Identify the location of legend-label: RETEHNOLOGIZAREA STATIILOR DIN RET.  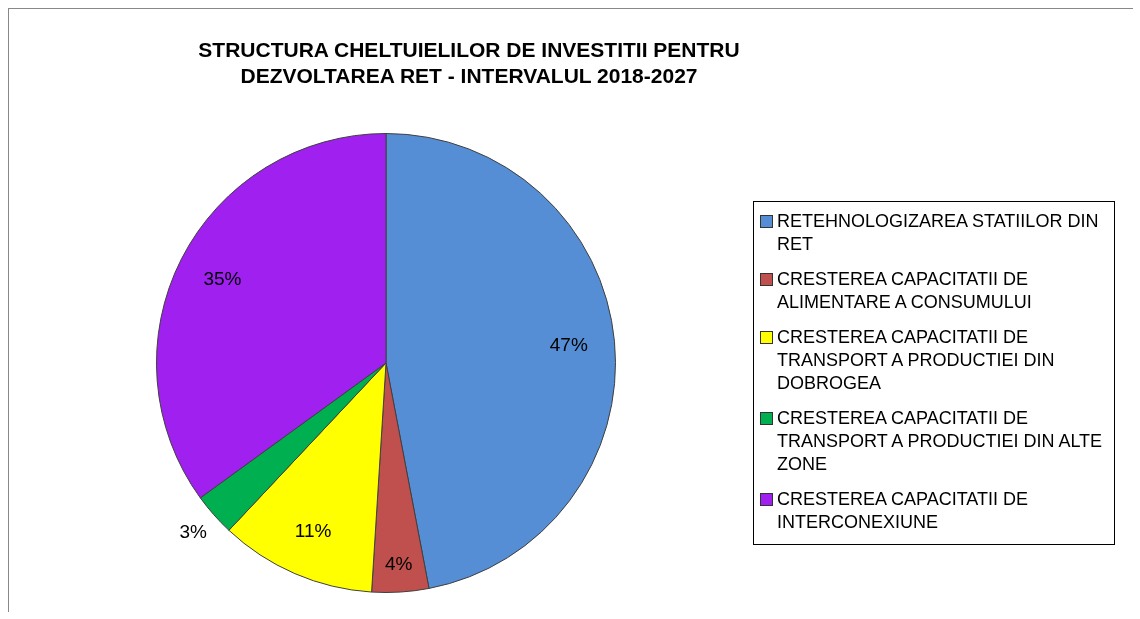
(938, 233).